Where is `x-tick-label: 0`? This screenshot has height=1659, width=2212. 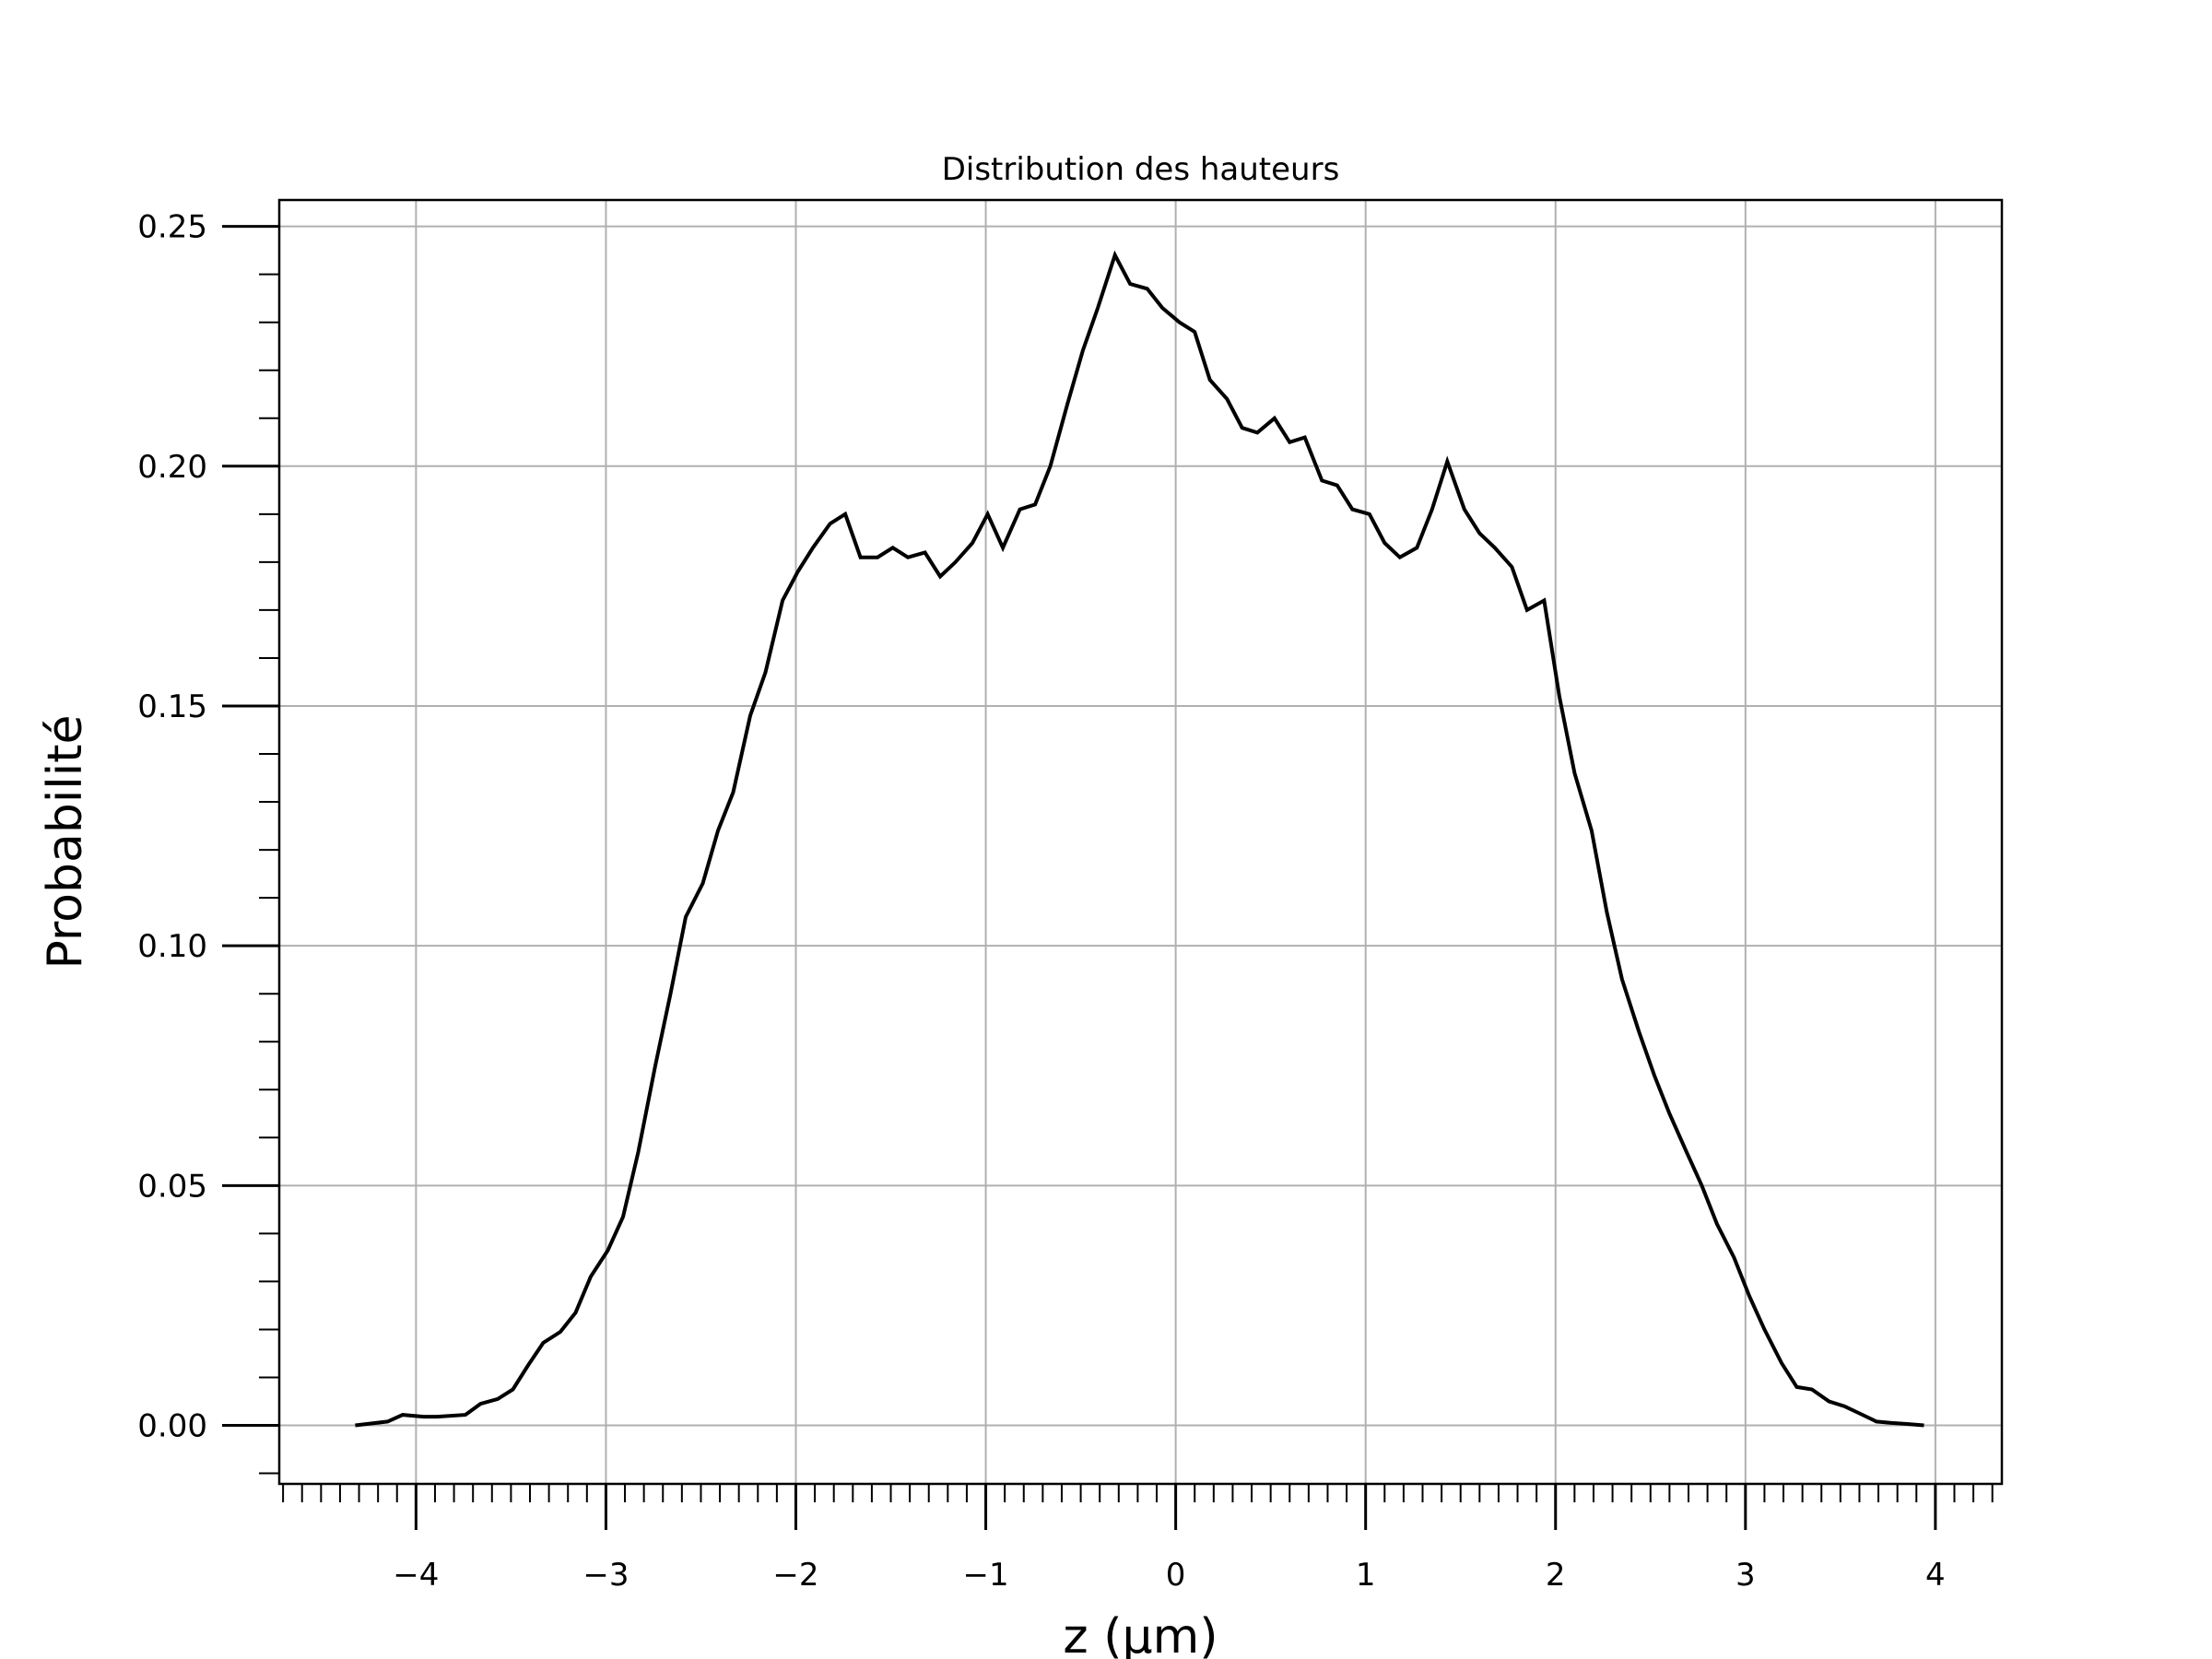 x-tick-label: 0 is located at coordinates (1176, 1575).